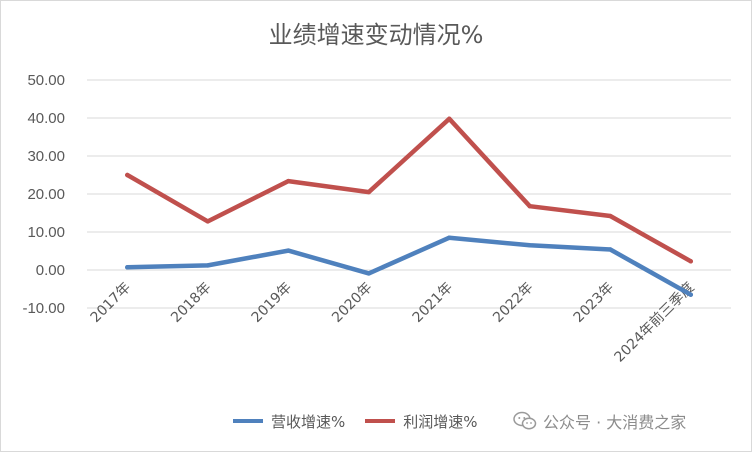 The width and height of the screenshot is (752, 452). I want to click on y-tick-label: 10.00, so click(46, 232).